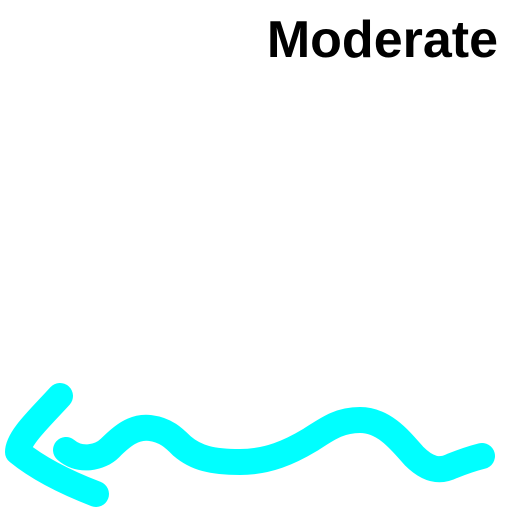  I want to click on arrow-shaft-stroke, so click(274, 445).